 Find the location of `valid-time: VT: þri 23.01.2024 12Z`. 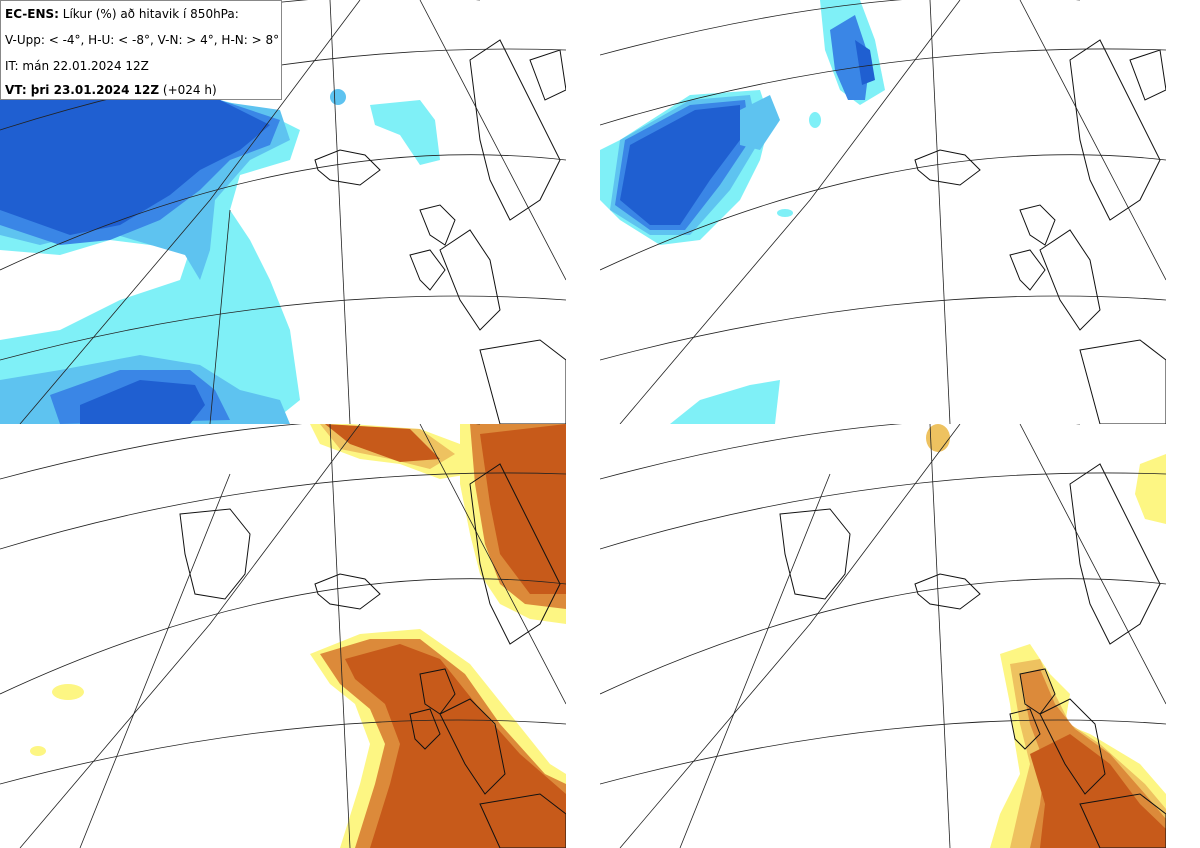

valid-time: VT: þri 23.01.2024 12Z is located at coordinates (82, 90).